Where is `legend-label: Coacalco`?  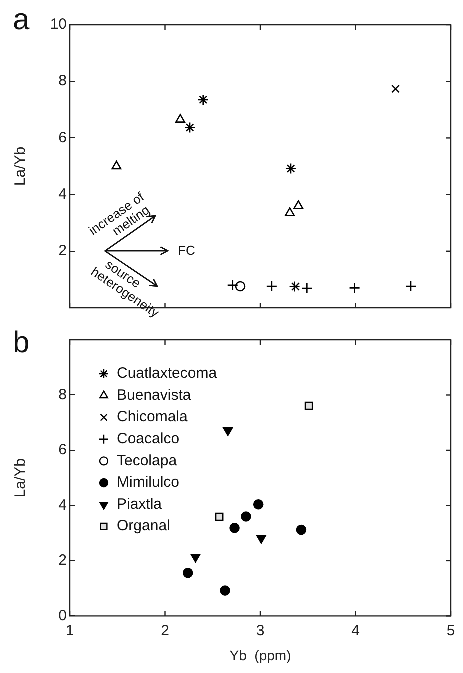 legend-label: Coacalco is located at coordinates (148, 439).